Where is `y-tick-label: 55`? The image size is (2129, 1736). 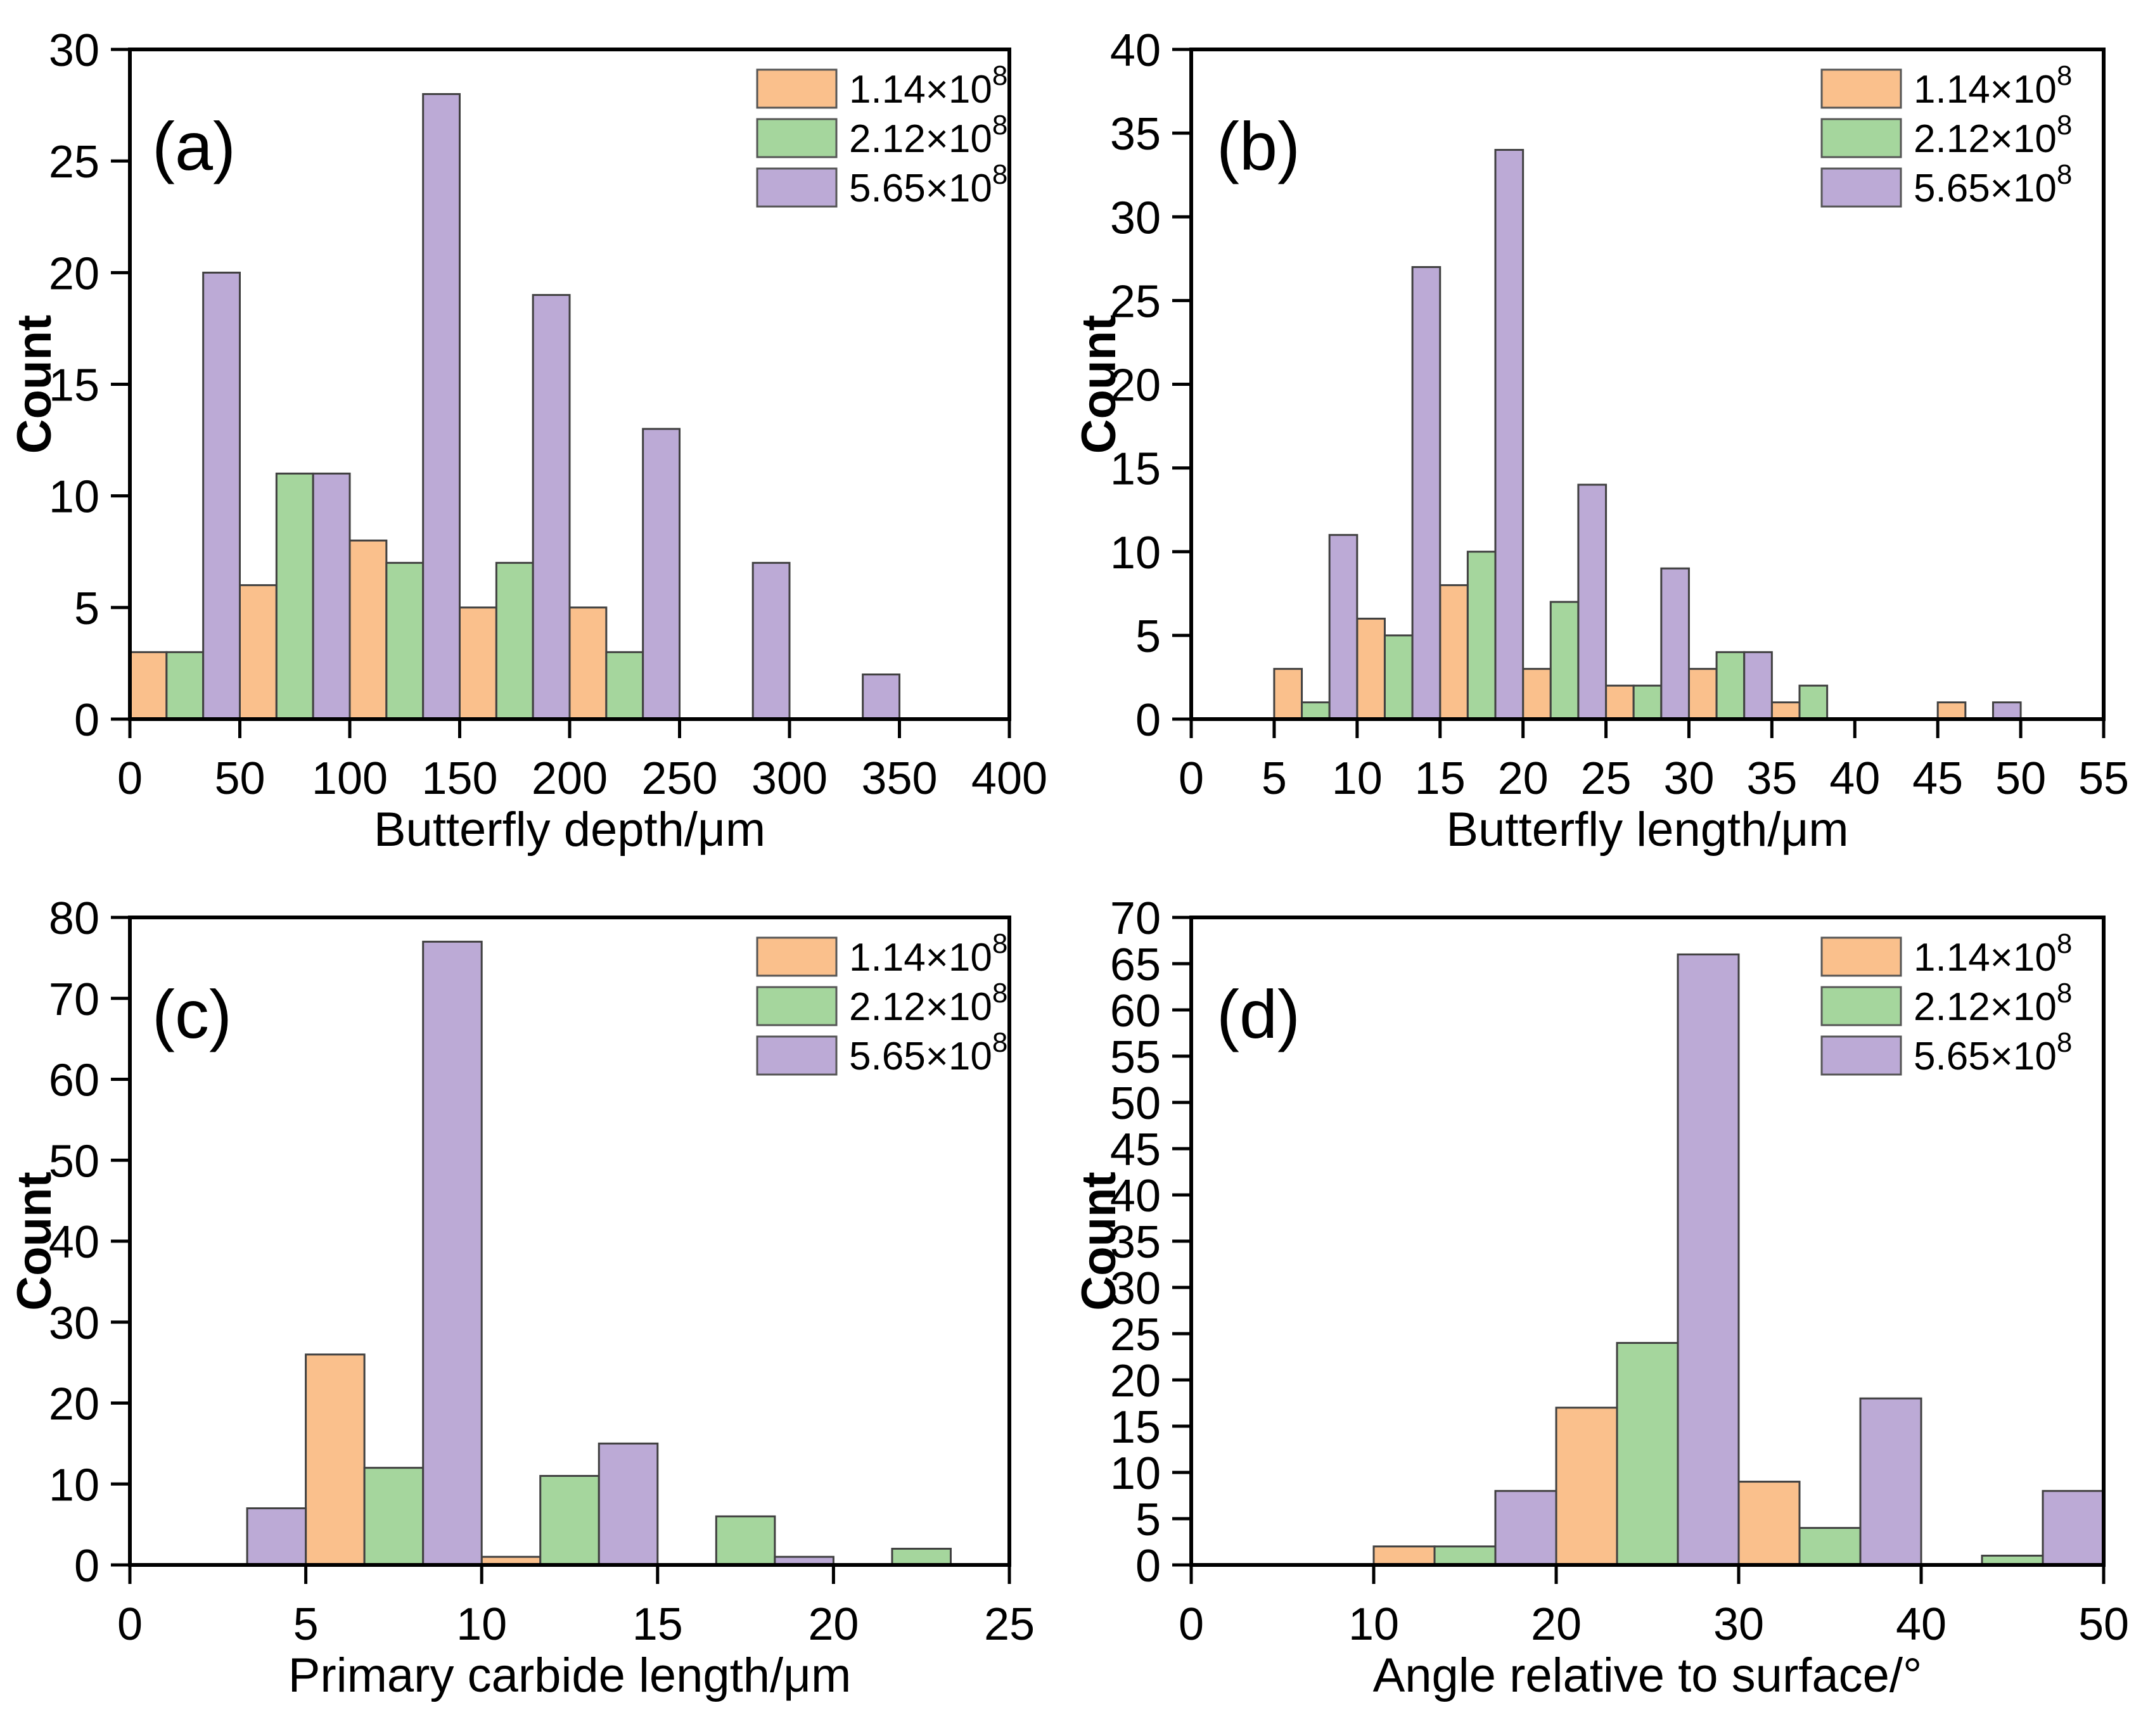
y-tick-label: 55 is located at coordinates (1135, 1057).